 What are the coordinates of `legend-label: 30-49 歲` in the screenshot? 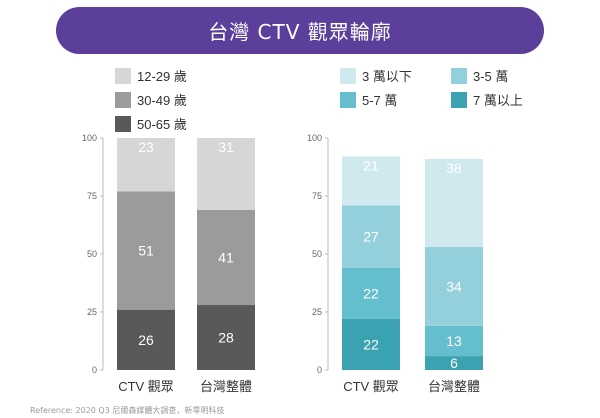 It's located at (162, 100).